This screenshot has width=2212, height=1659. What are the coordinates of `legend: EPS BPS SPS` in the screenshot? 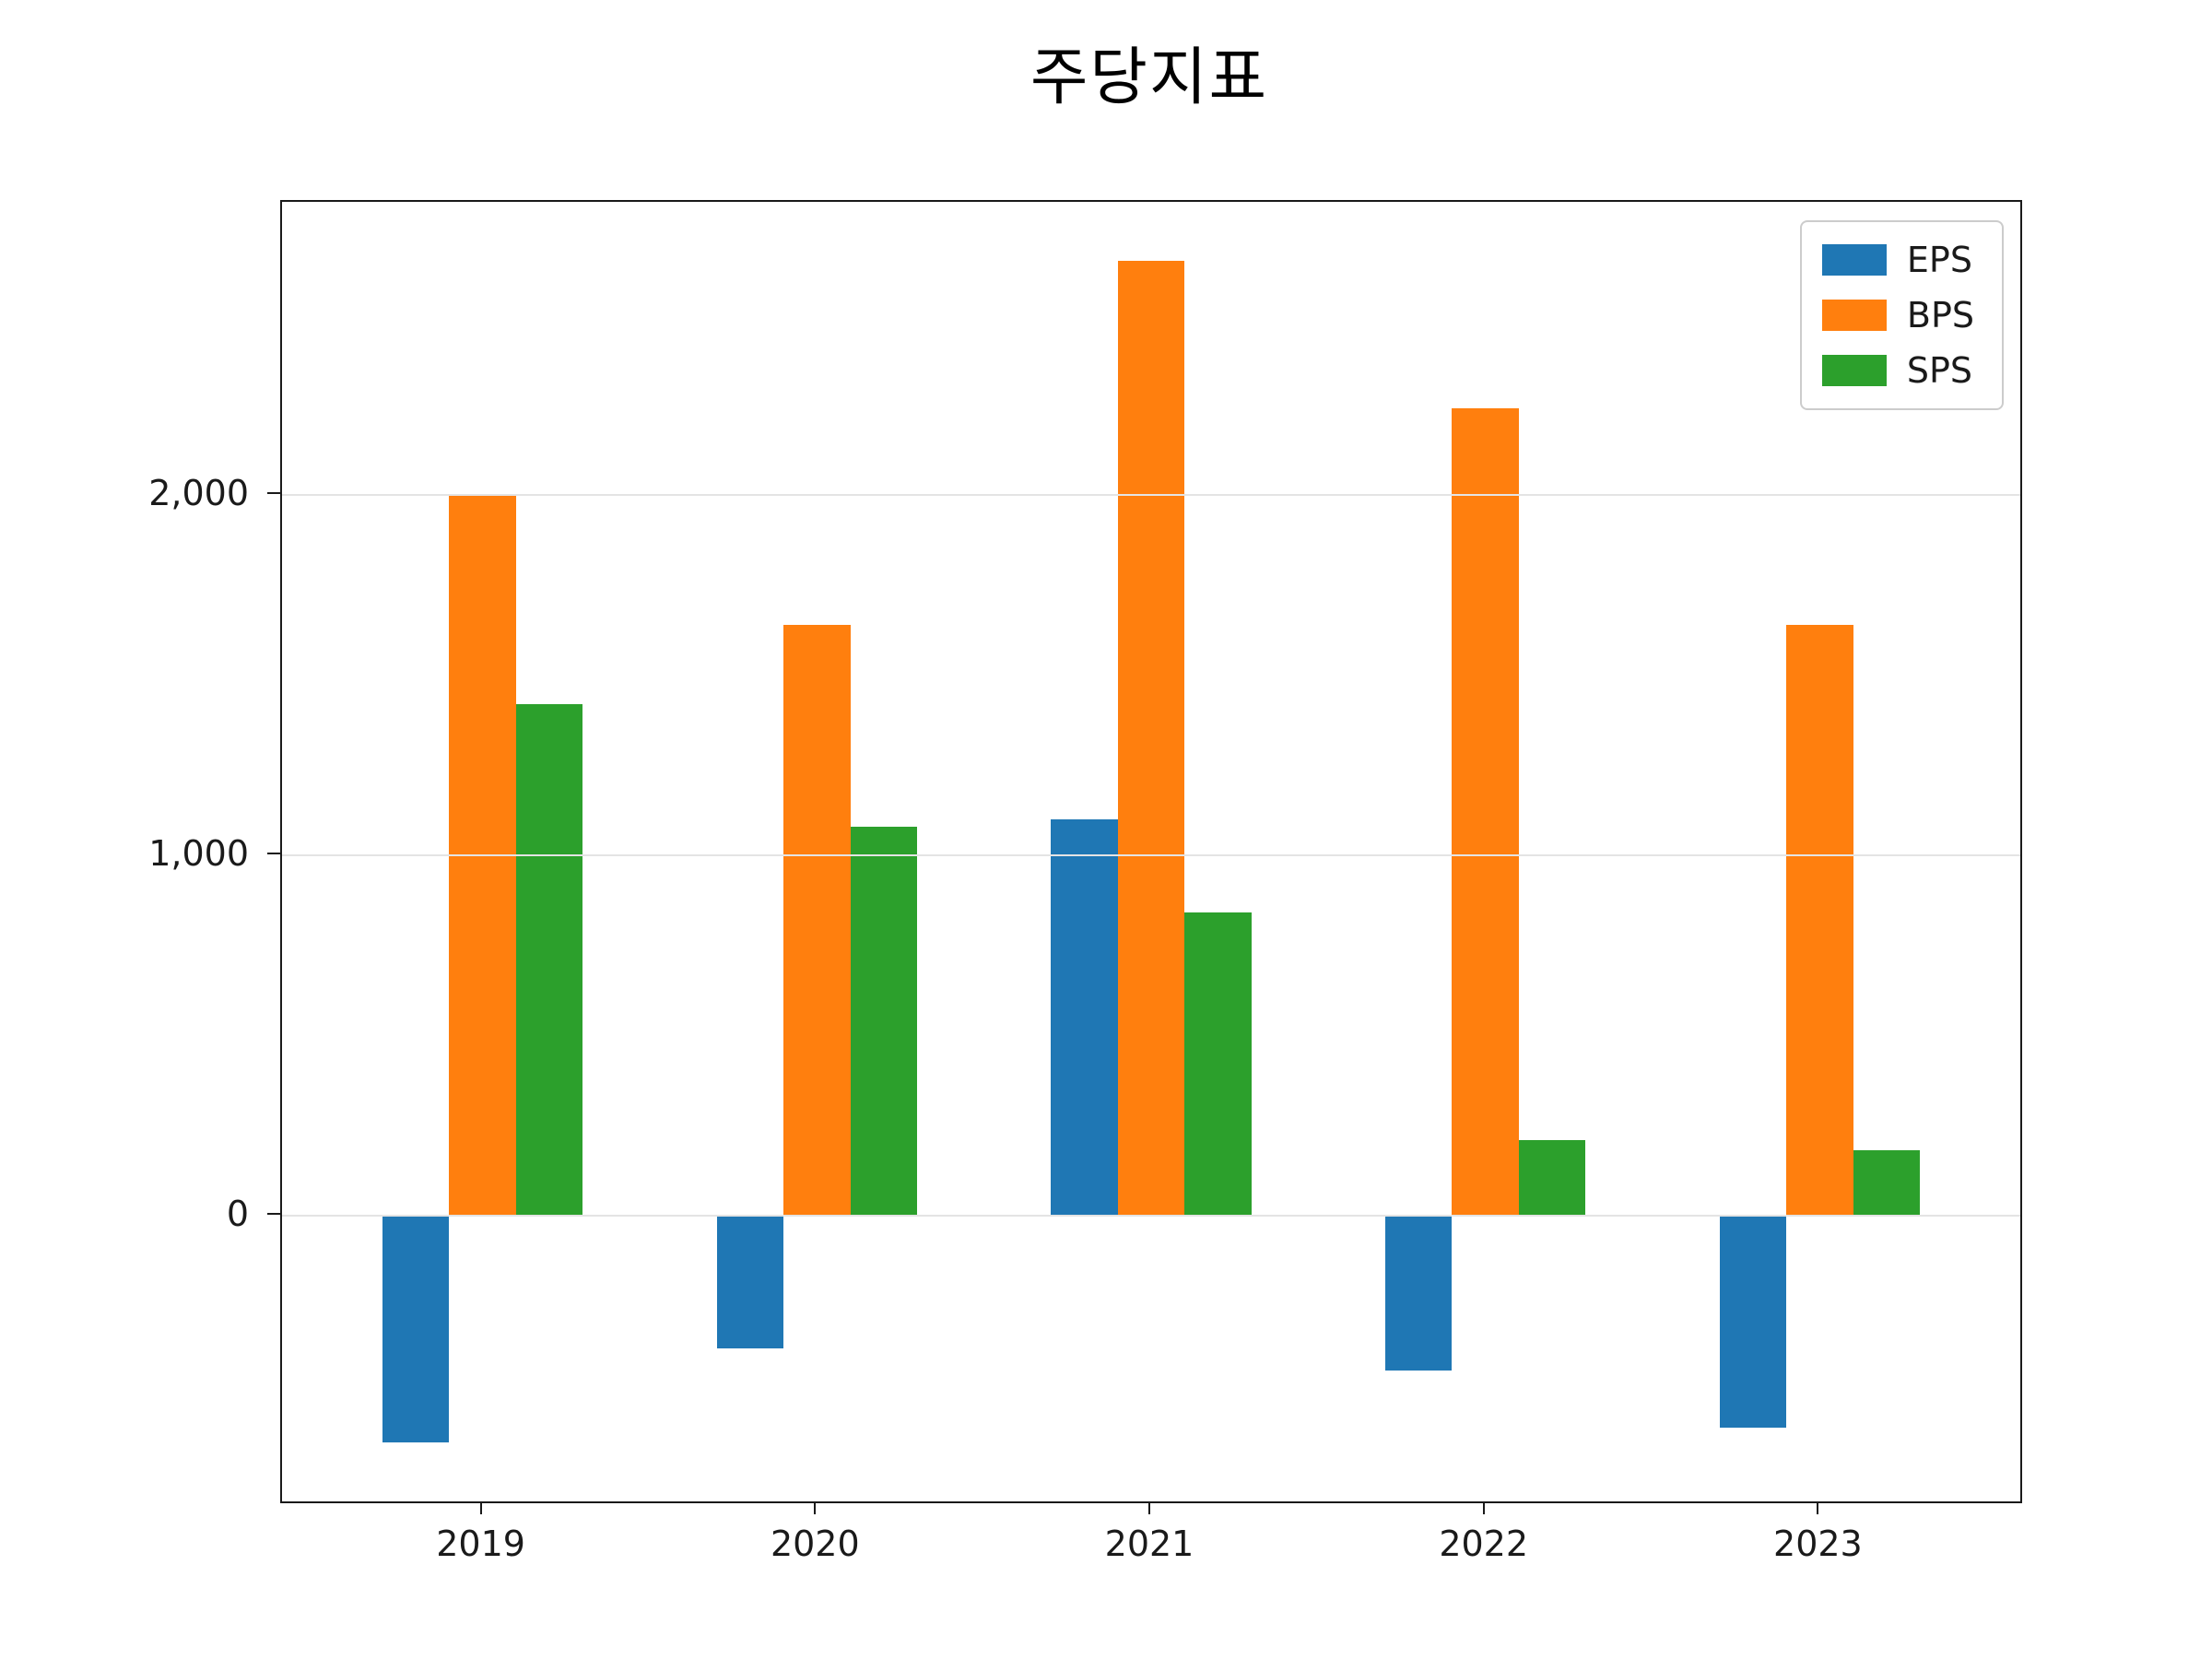 It's located at (1901, 315).